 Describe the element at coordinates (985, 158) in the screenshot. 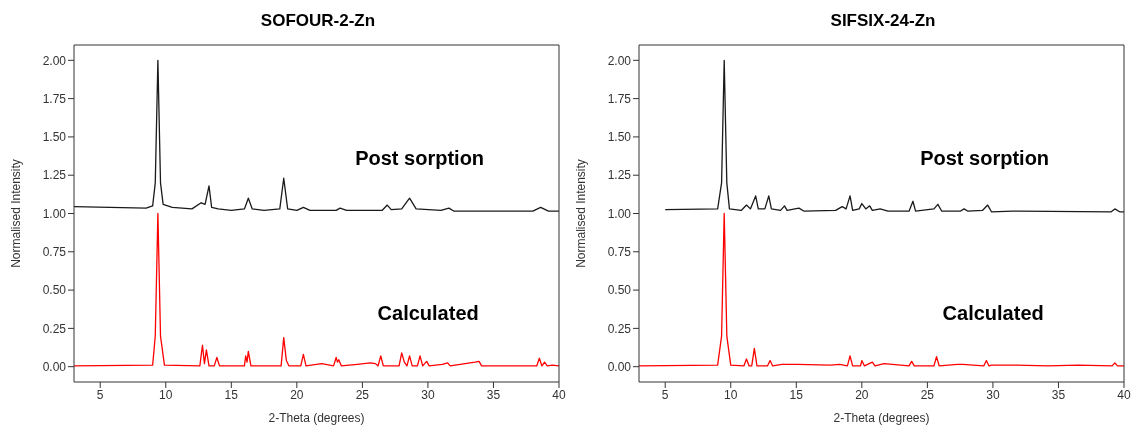

I see `series-label: Post sorption` at that location.